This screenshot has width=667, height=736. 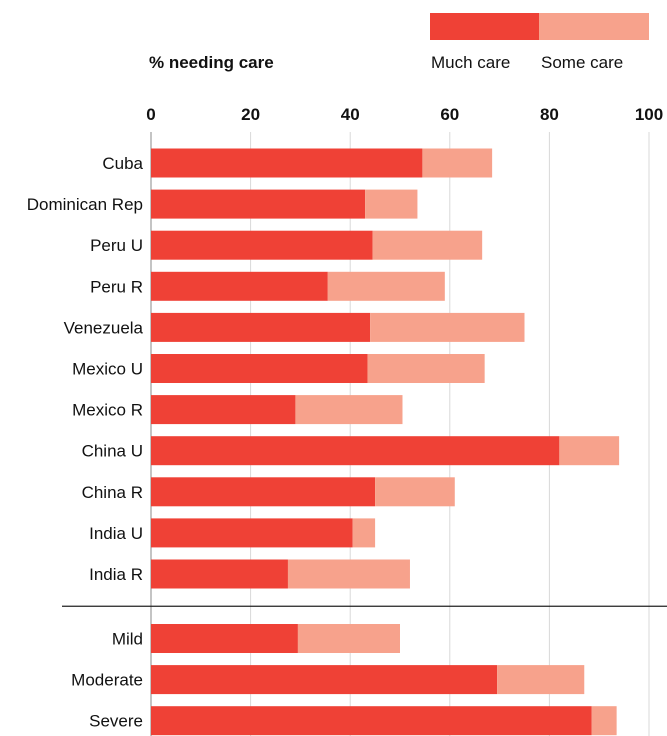 I want to click on category-label: India U, so click(x=116, y=533).